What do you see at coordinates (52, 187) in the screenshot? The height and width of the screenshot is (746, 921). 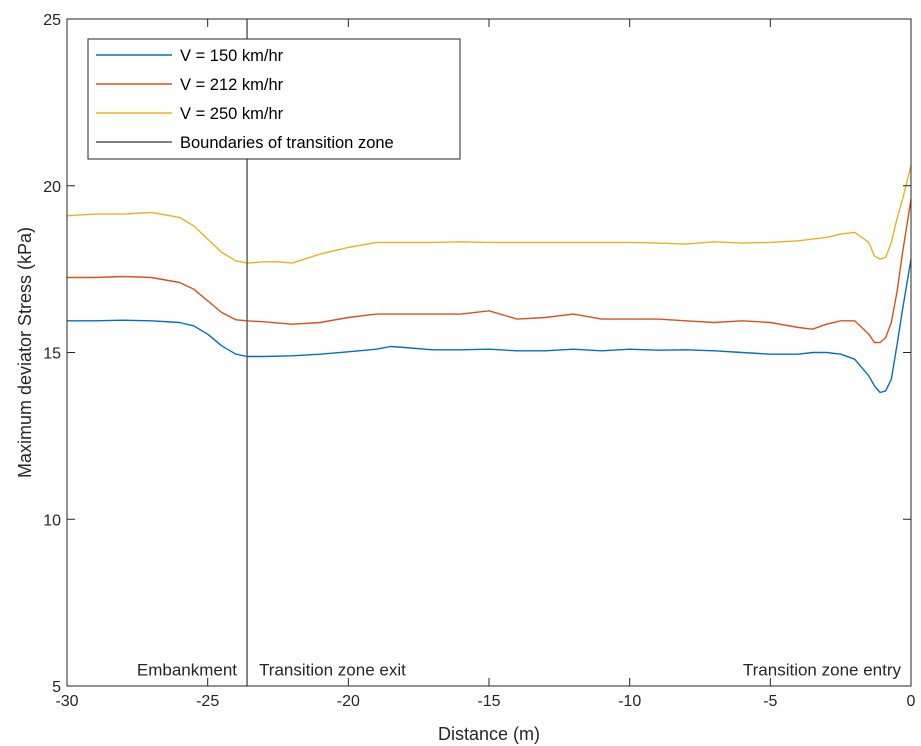 I see `y-tick-label: 20` at bounding box center [52, 187].